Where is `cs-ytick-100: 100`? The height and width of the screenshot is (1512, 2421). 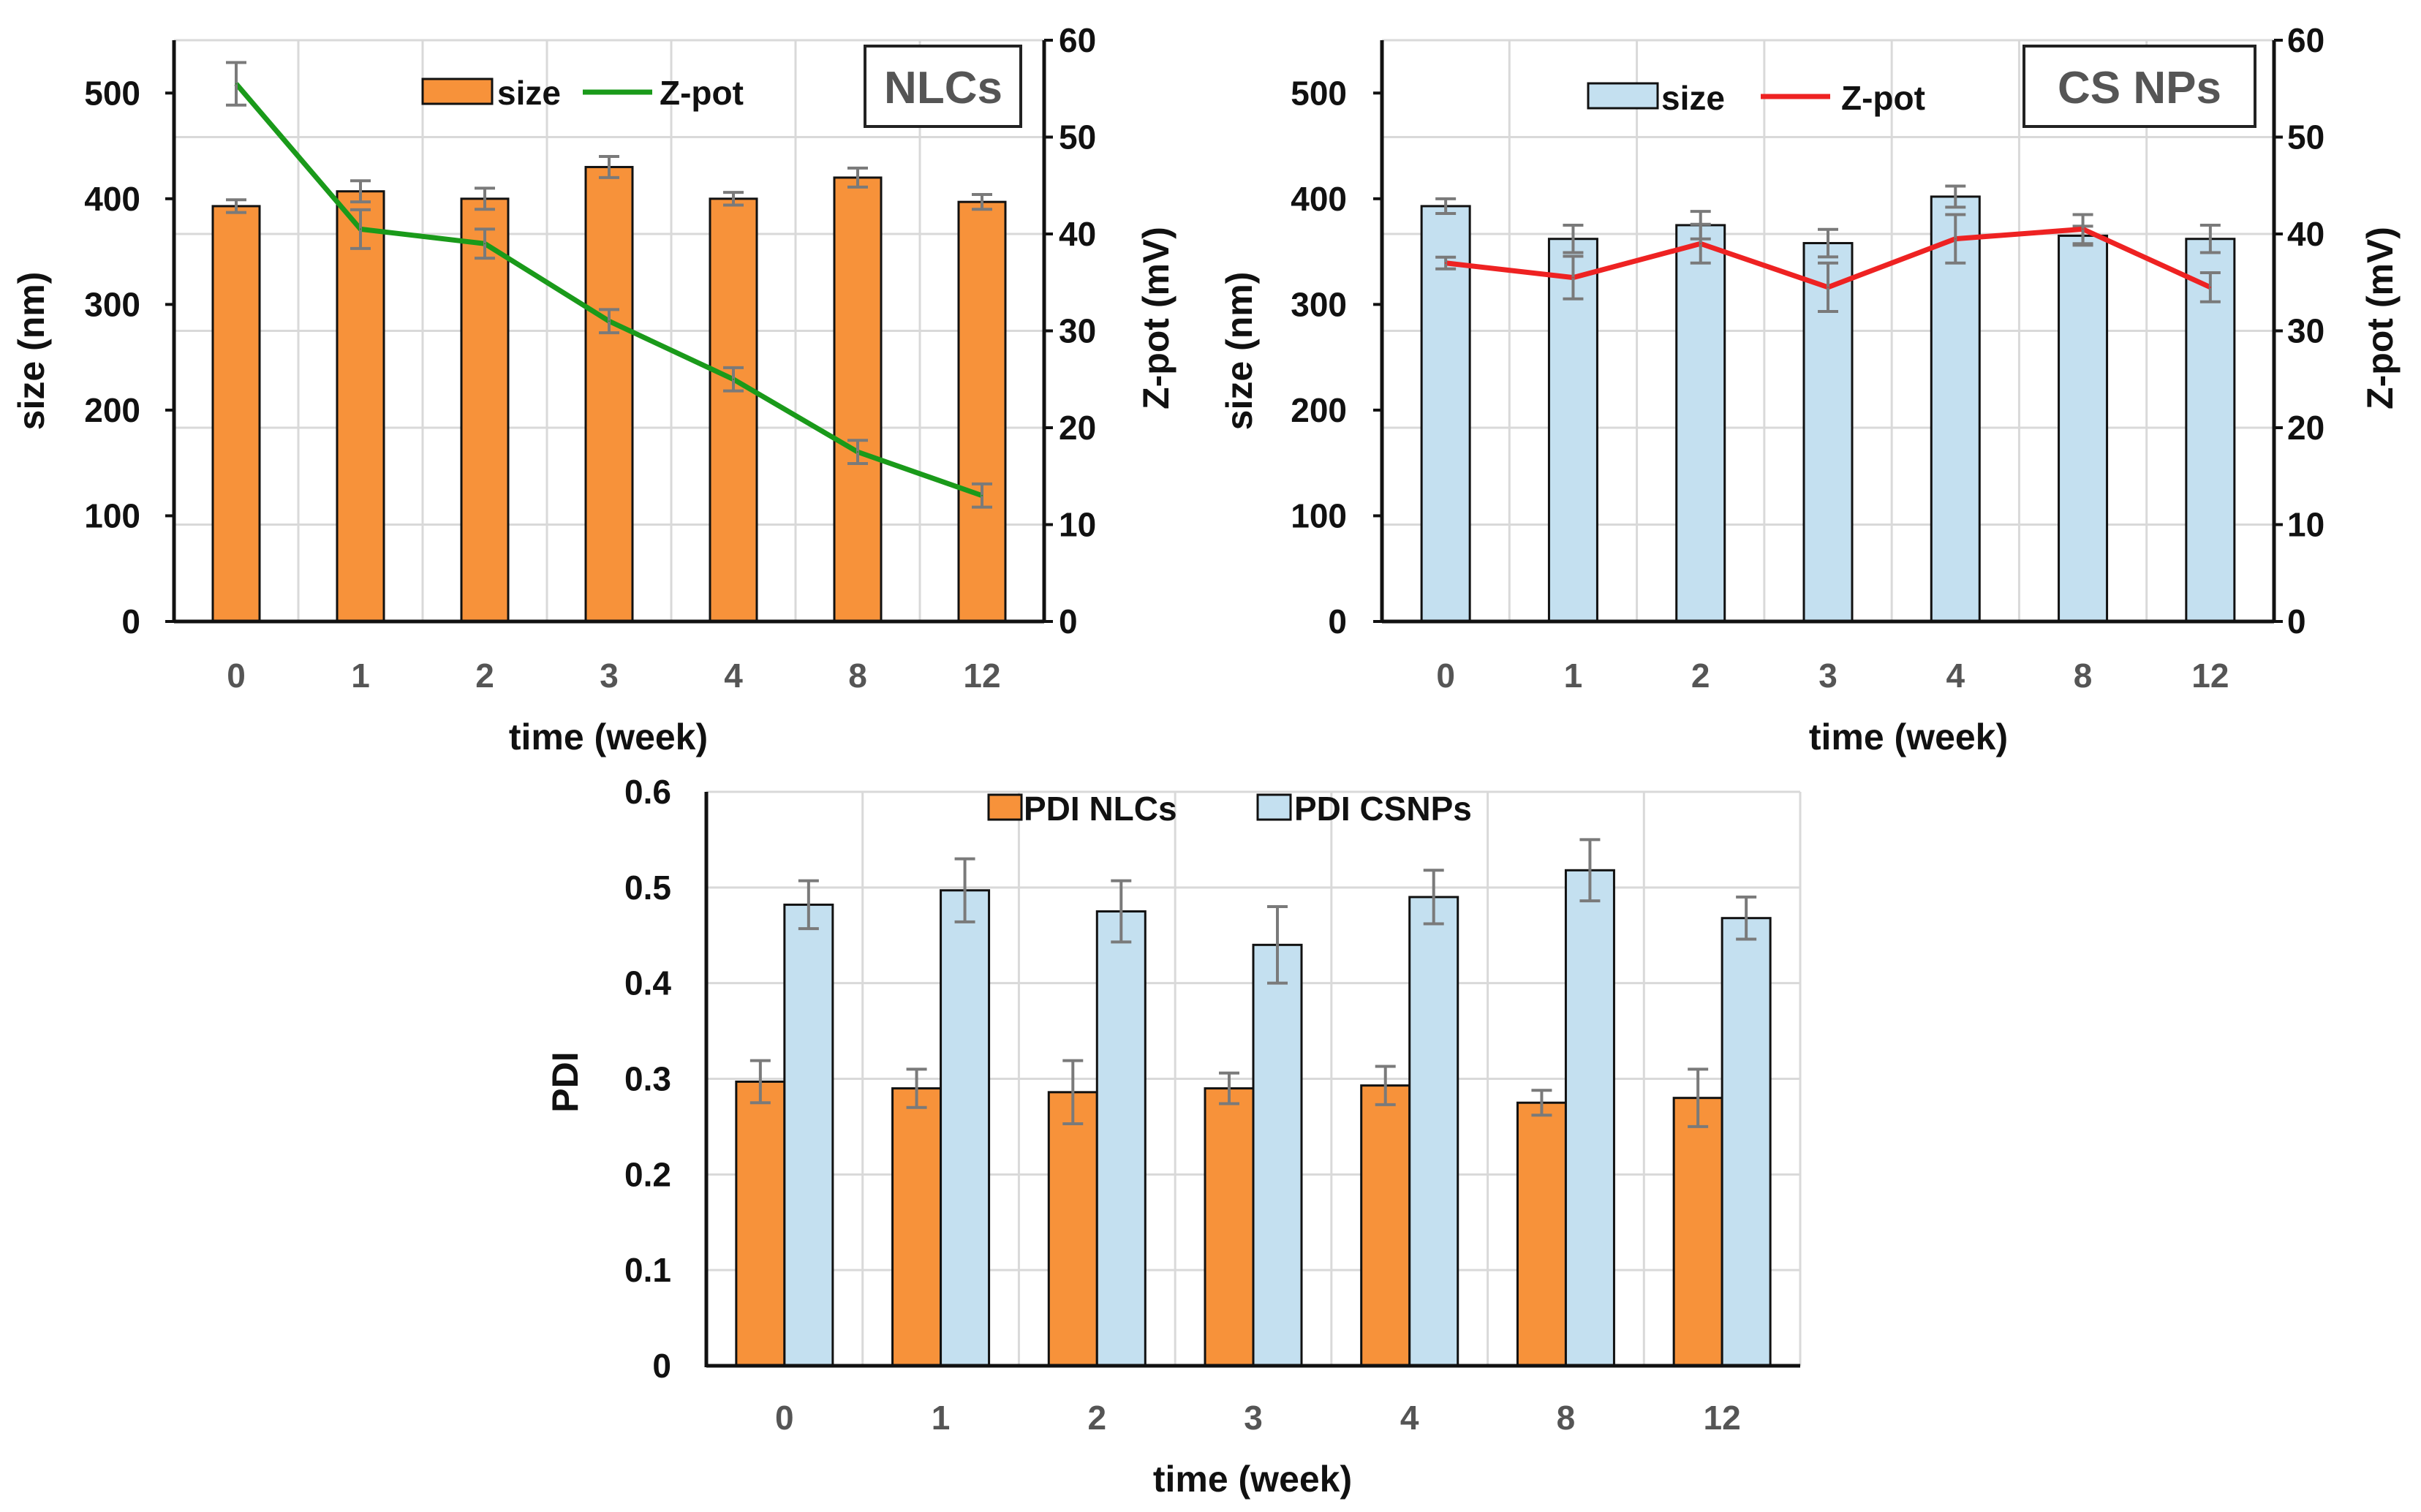 cs-ytick-100: 100 is located at coordinates (1319, 515).